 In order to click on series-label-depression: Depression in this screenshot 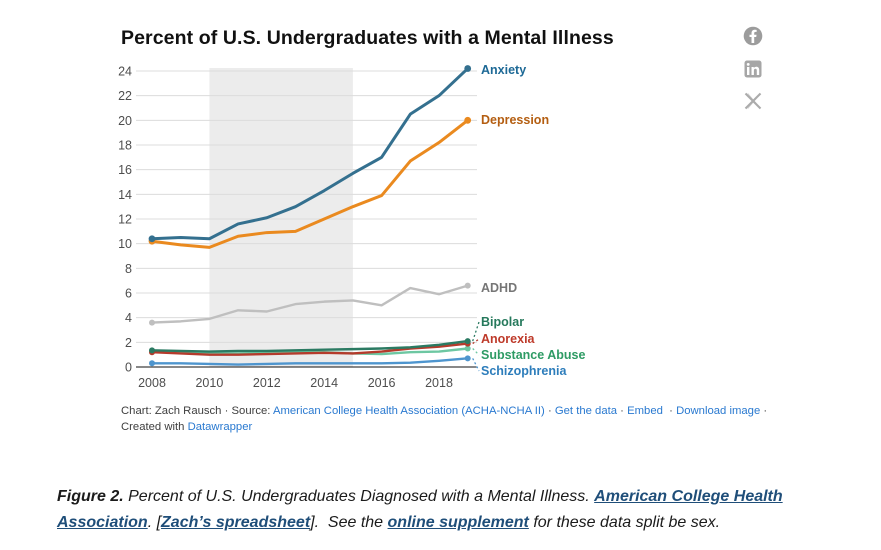, I will do `click(515, 120)`.